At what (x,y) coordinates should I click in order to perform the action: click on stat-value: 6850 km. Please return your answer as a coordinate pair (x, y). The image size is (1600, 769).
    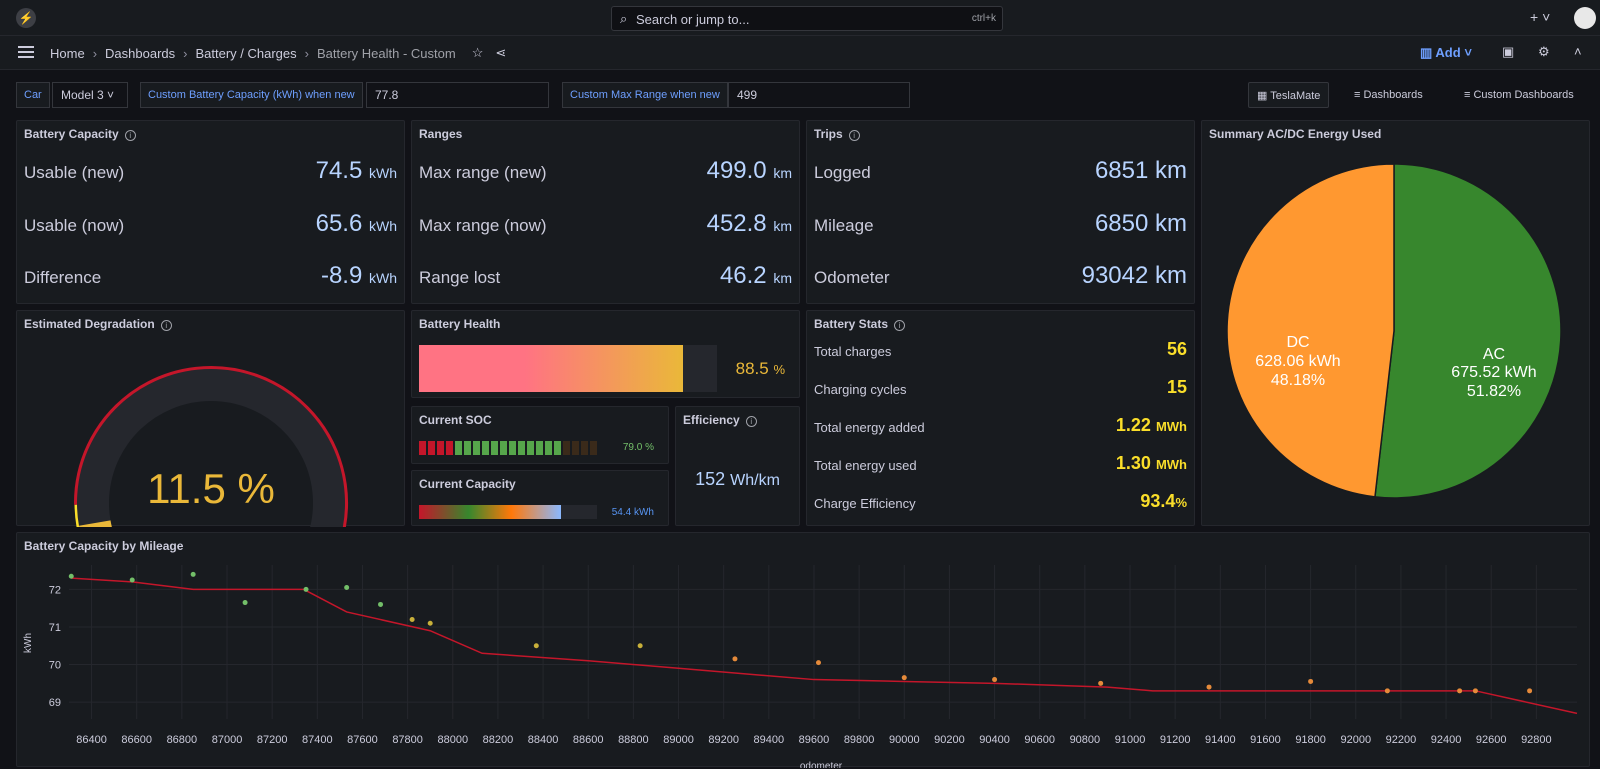
    Looking at the image, I should click on (1140, 223).